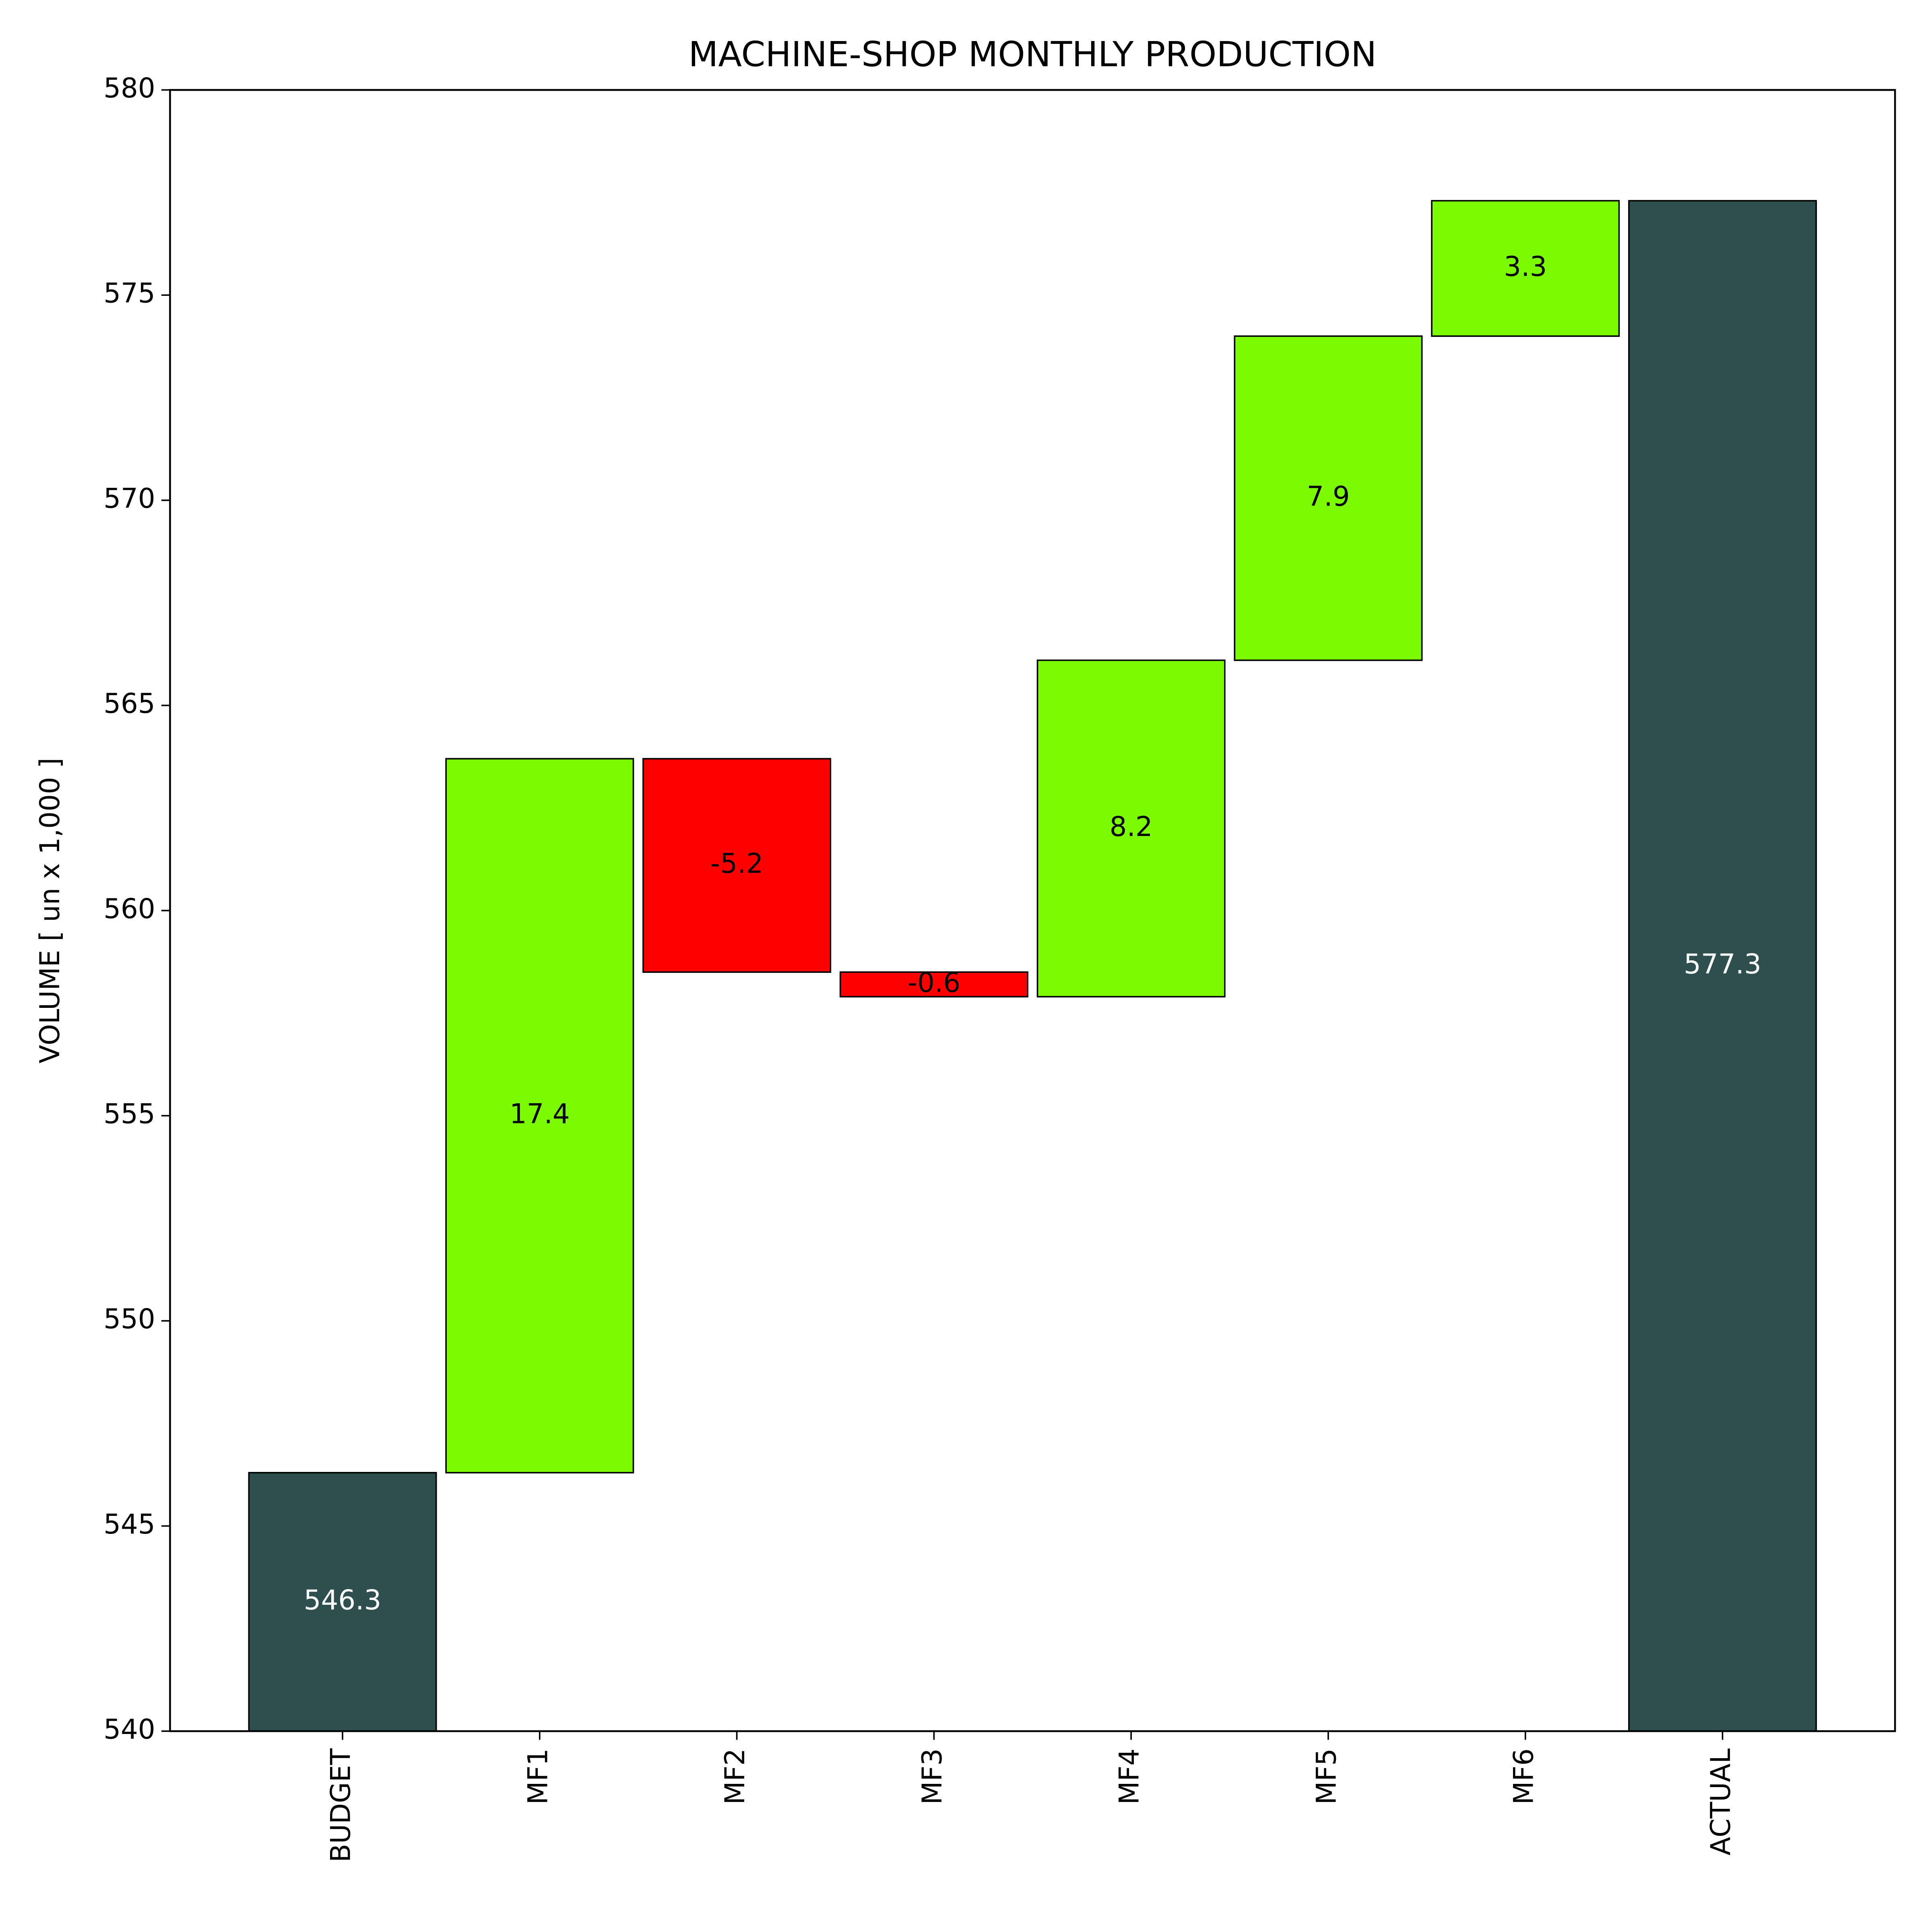 This screenshot has height=1932, width=1932. Describe the element at coordinates (129, 1729) in the screenshot. I see `y-tick-label: 540` at that location.